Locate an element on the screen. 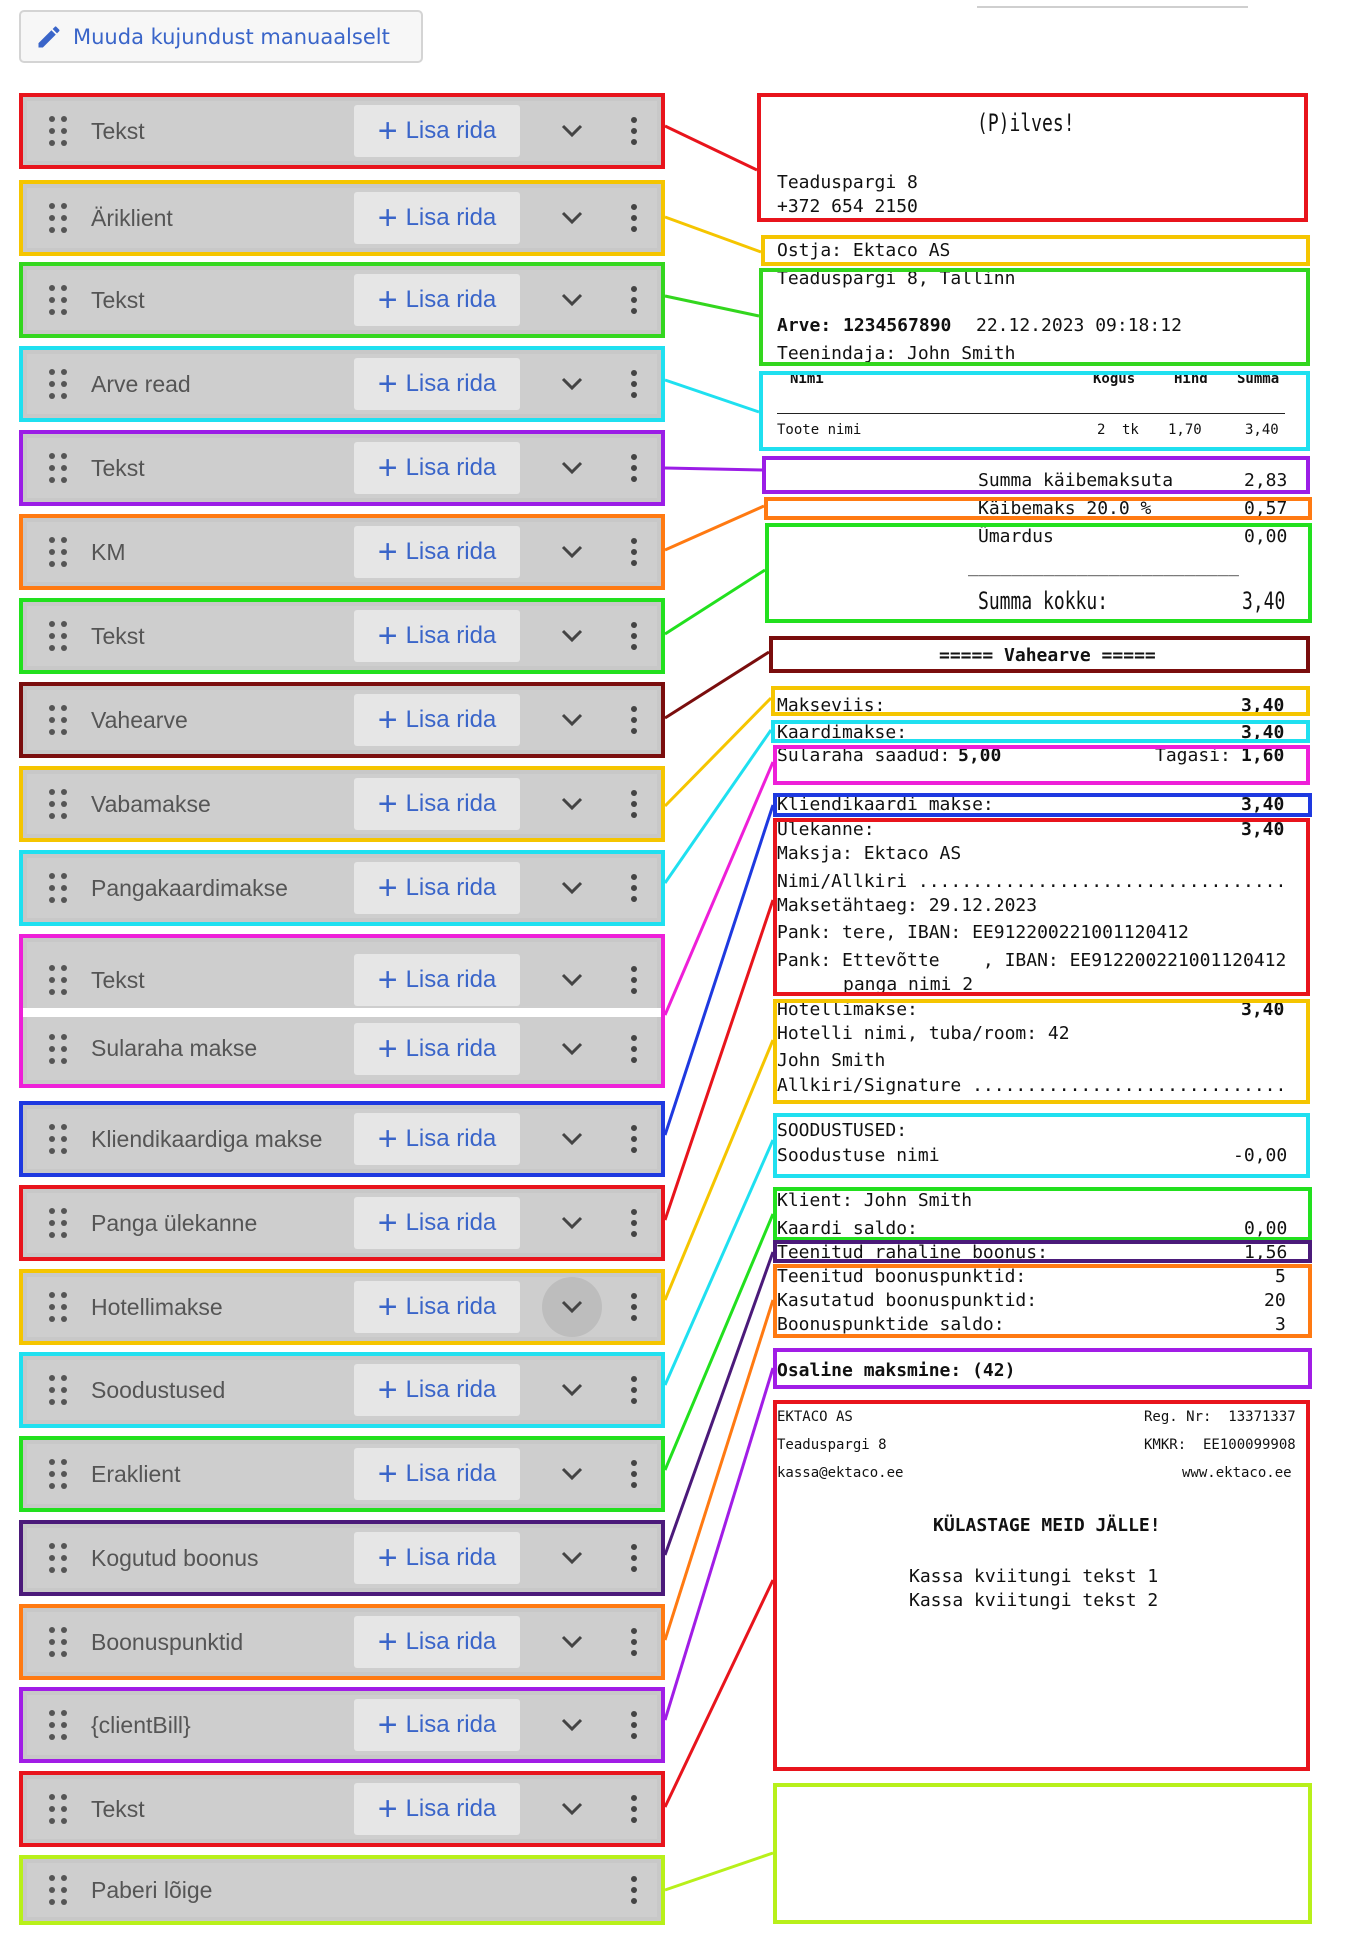 This screenshot has width=1364, height=1937. block-row: Paberi lõige is located at coordinates (342, 1890).